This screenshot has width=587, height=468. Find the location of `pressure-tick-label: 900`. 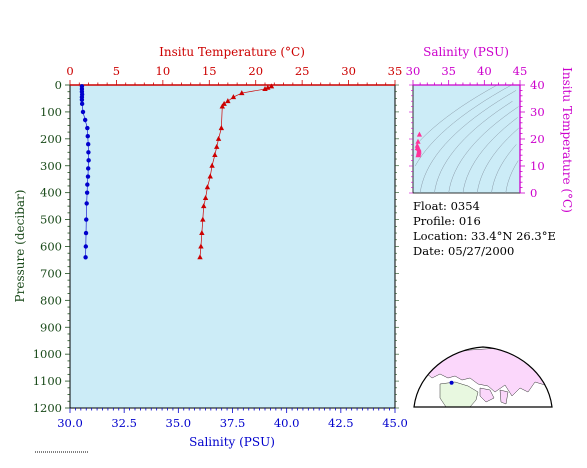

pressure-tick-label: 900 is located at coordinates (51, 327).